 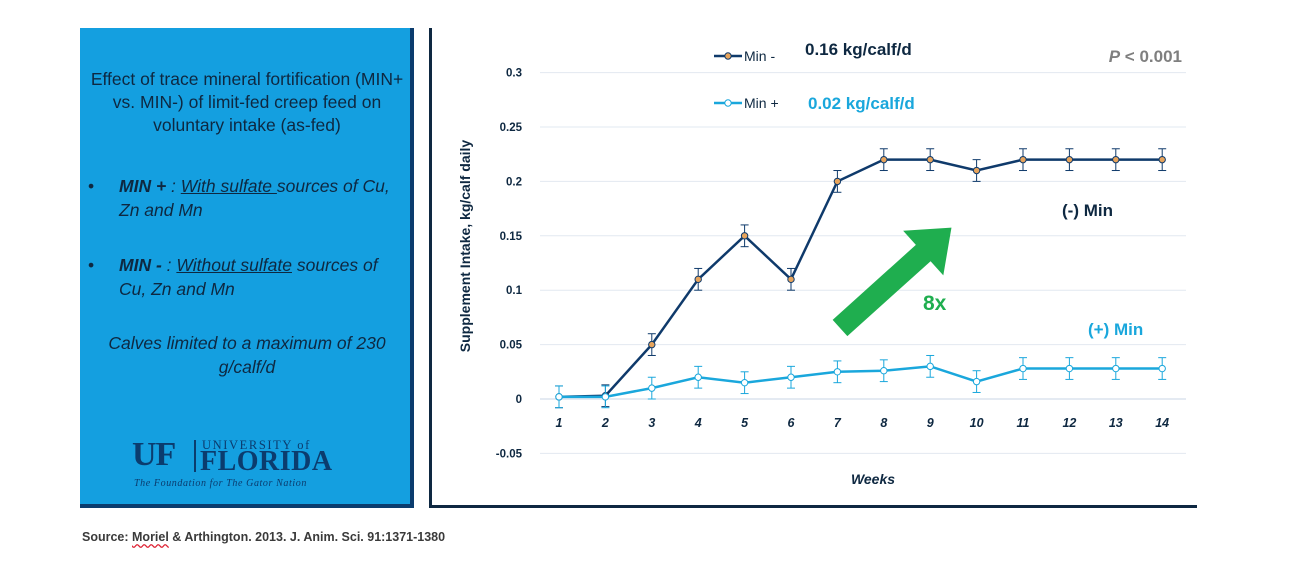 I want to click on series-label-min-minus: (-) Min, so click(x=1087, y=210).